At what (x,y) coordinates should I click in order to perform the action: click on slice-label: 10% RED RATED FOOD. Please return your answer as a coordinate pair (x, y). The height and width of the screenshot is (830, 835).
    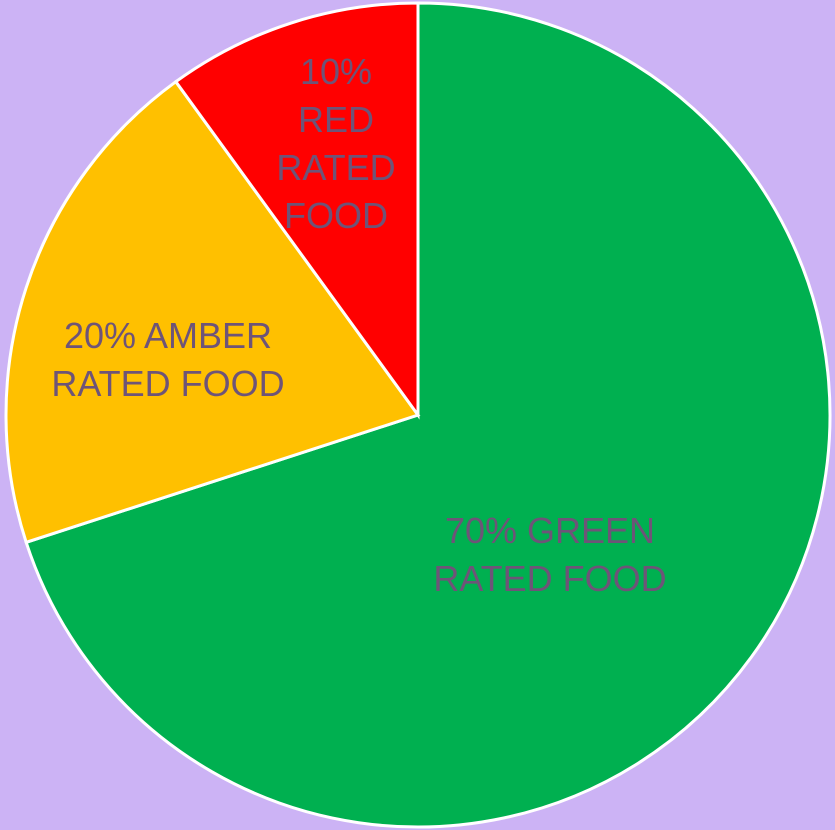
    Looking at the image, I should click on (336, 143).